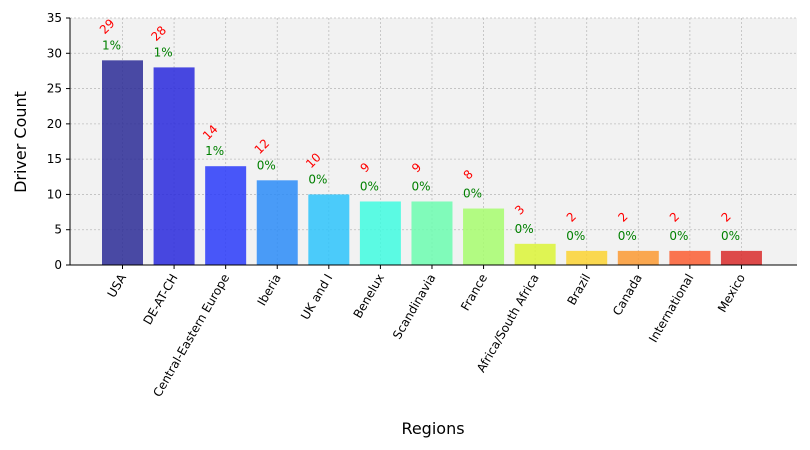 The image size is (810, 450). Describe the element at coordinates (414, 307) in the screenshot. I see `x-tick-label: Scandinavia` at that location.